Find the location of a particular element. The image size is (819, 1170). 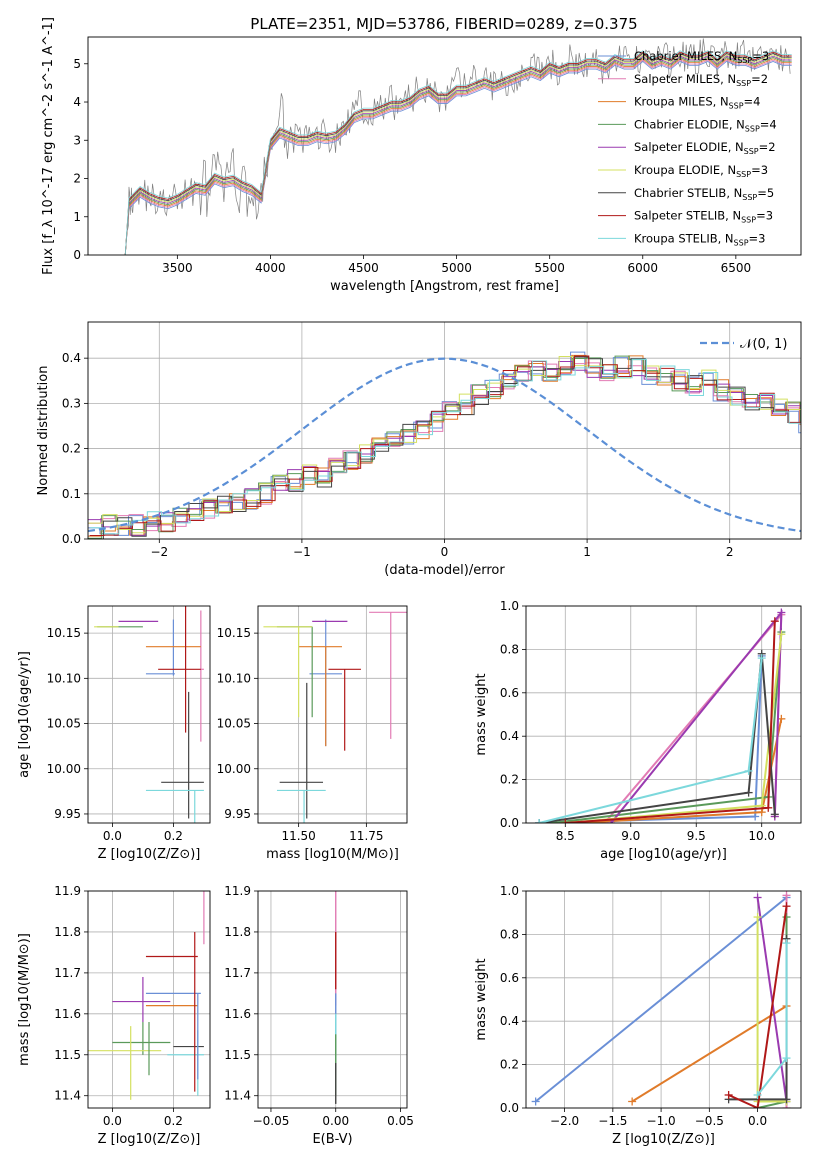

y-axis-label: Normed distribution is located at coordinates (43, 431).